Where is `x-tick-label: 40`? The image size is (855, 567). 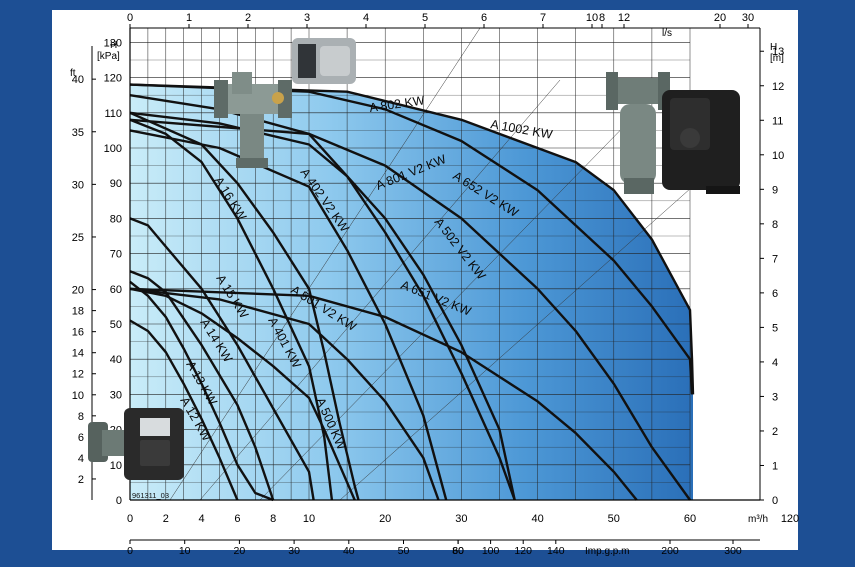 x-tick-label: 40 is located at coordinates (537, 519).